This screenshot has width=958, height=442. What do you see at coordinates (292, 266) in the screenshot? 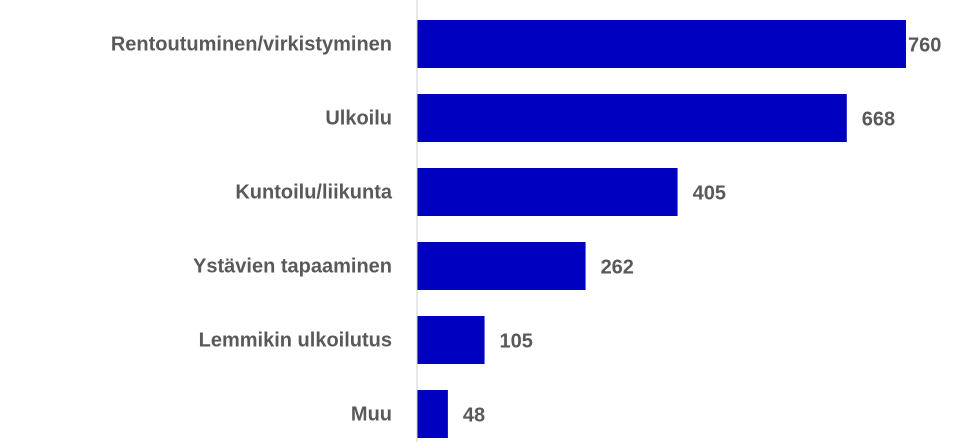
I see `category-label: Ystävien tapaaminen` at bounding box center [292, 266].